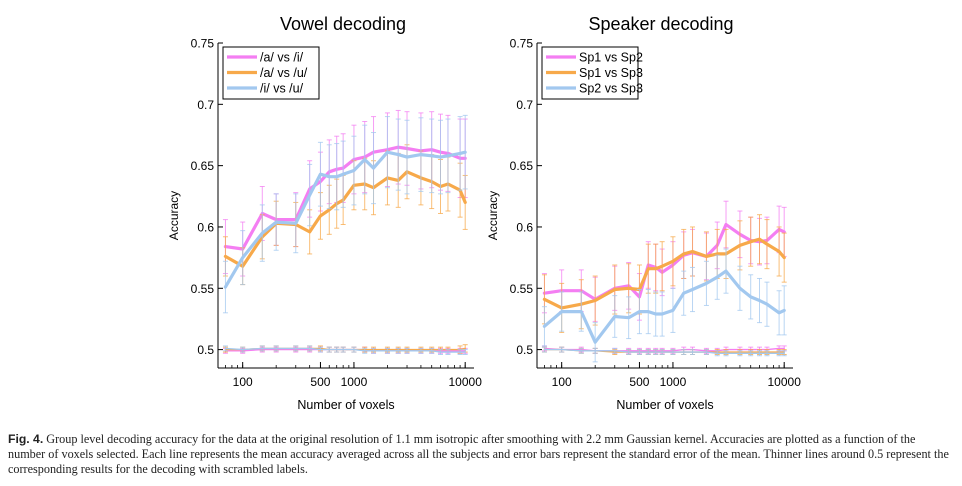 The height and width of the screenshot is (486, 962). I want to click on legend-label: /i/ vs /u/, so click(282, 89).